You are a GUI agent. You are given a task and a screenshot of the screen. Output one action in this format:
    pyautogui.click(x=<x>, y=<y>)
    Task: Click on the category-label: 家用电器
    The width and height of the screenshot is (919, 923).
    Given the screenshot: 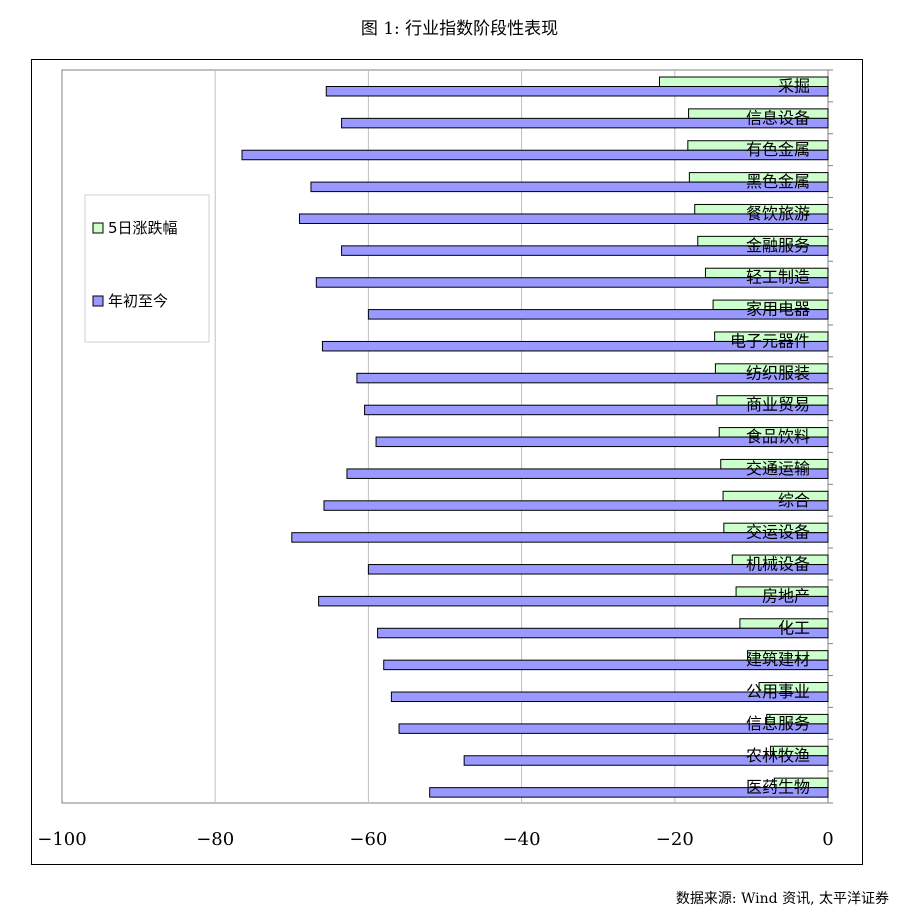 What is the action you would take?
    pyautogui.click(x=778, y=309)
    